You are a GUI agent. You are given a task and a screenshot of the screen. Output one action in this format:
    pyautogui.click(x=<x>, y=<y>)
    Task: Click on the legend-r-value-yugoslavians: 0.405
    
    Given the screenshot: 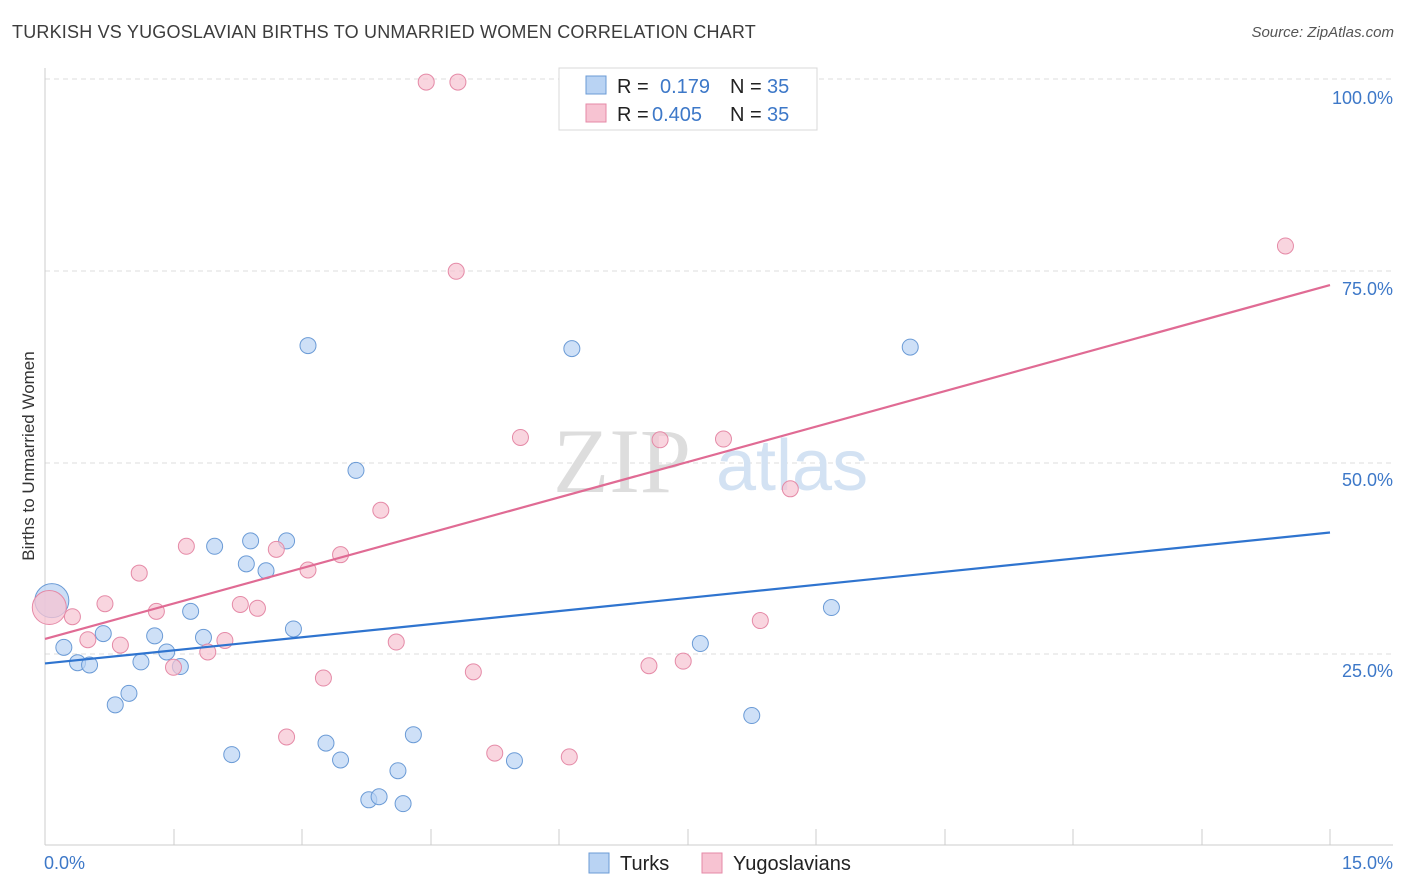 What is the action you would take?
    pyautogui.click(x=677, y=115)
    